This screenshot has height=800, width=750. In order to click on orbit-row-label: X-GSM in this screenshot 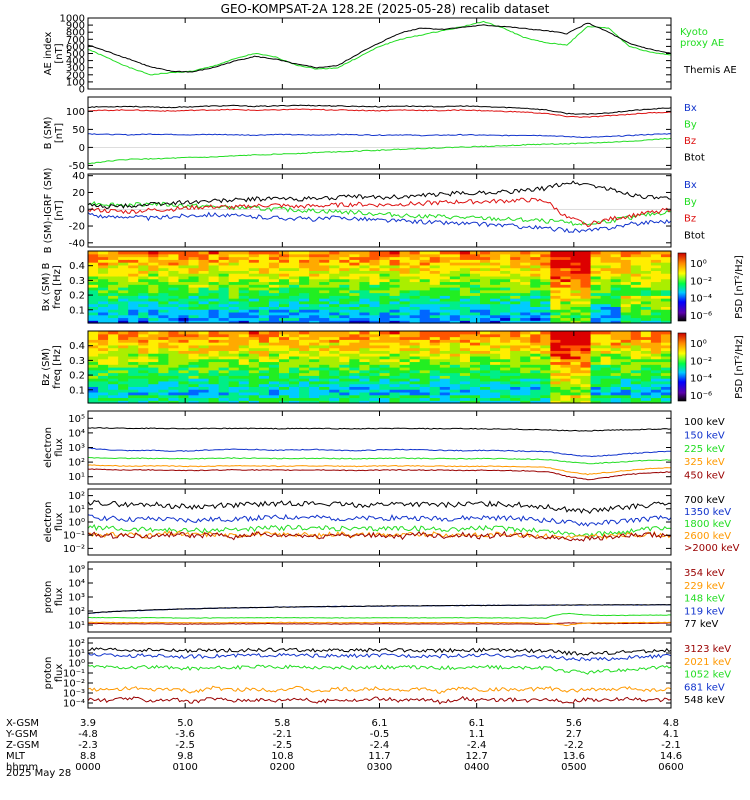, I will do `click(22, 723)`.